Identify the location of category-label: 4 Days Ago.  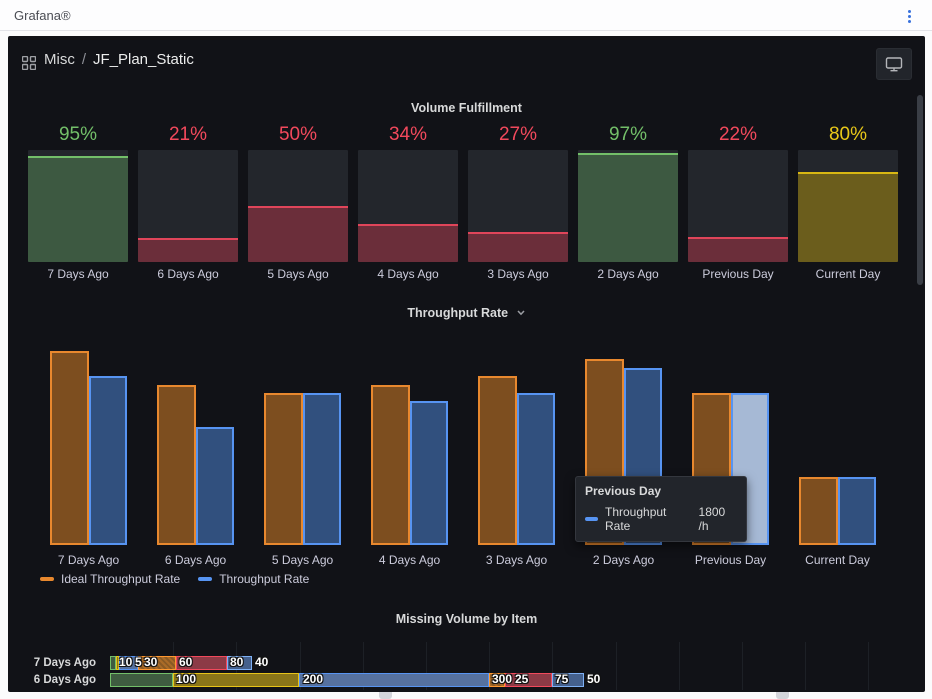
(409, 560).